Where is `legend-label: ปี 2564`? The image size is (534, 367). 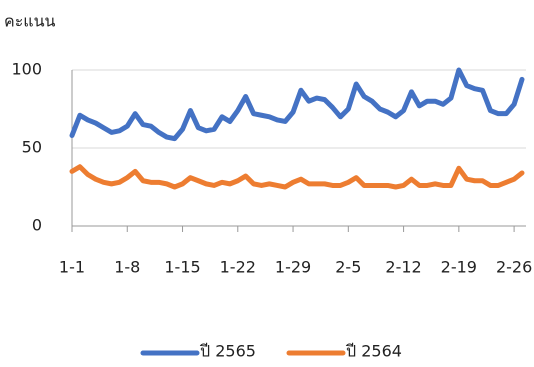
legend-label: ปี 2564 is located at coordinates (374, 351).